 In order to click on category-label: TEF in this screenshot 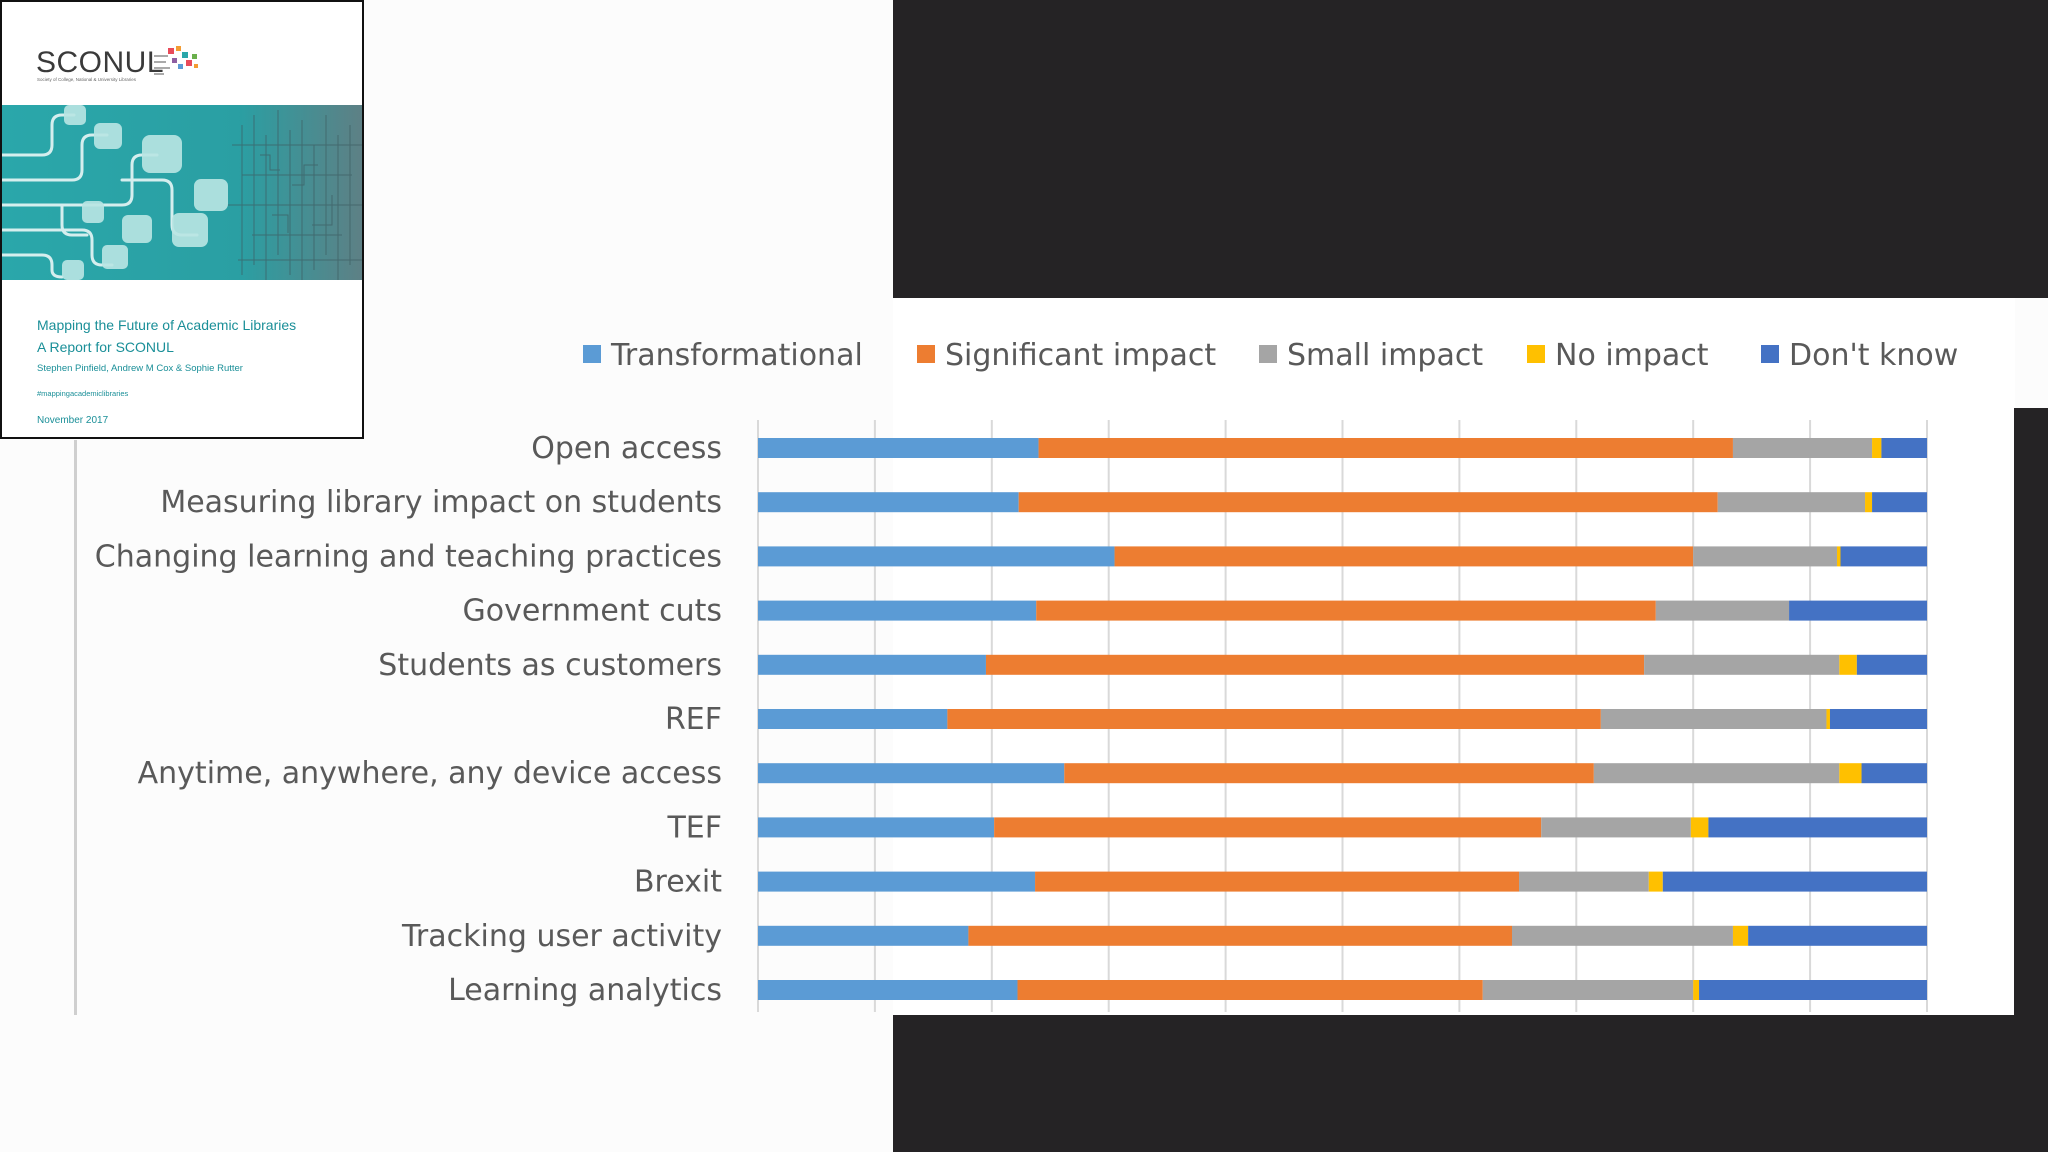, I will do `click(694, 827)`.